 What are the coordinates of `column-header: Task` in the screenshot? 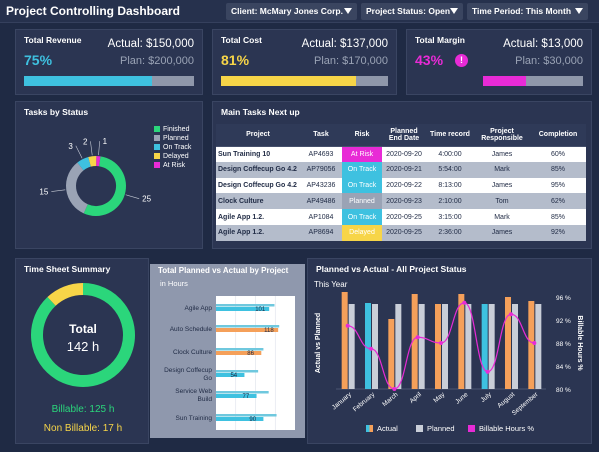 It's located at (321, 135).